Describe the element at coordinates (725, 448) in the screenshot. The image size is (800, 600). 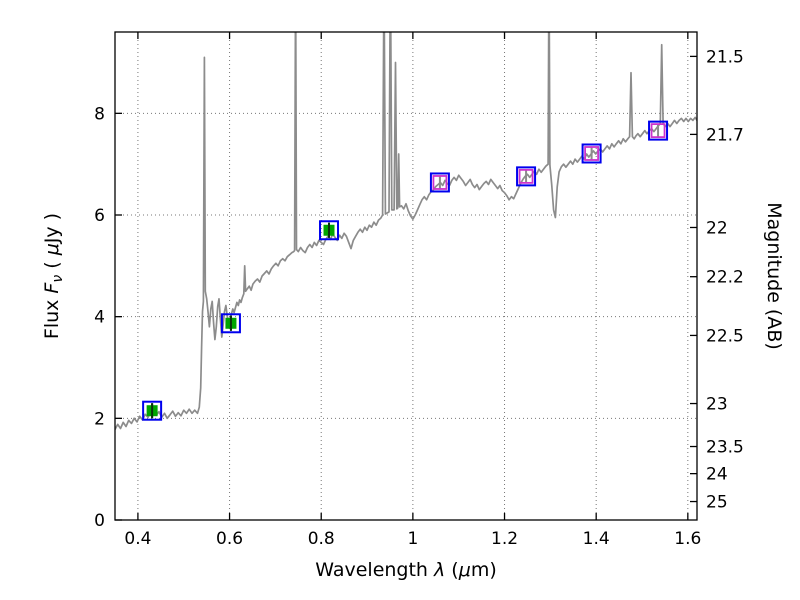
I see `y-tick-label-magnitude: 23.5` at that location.